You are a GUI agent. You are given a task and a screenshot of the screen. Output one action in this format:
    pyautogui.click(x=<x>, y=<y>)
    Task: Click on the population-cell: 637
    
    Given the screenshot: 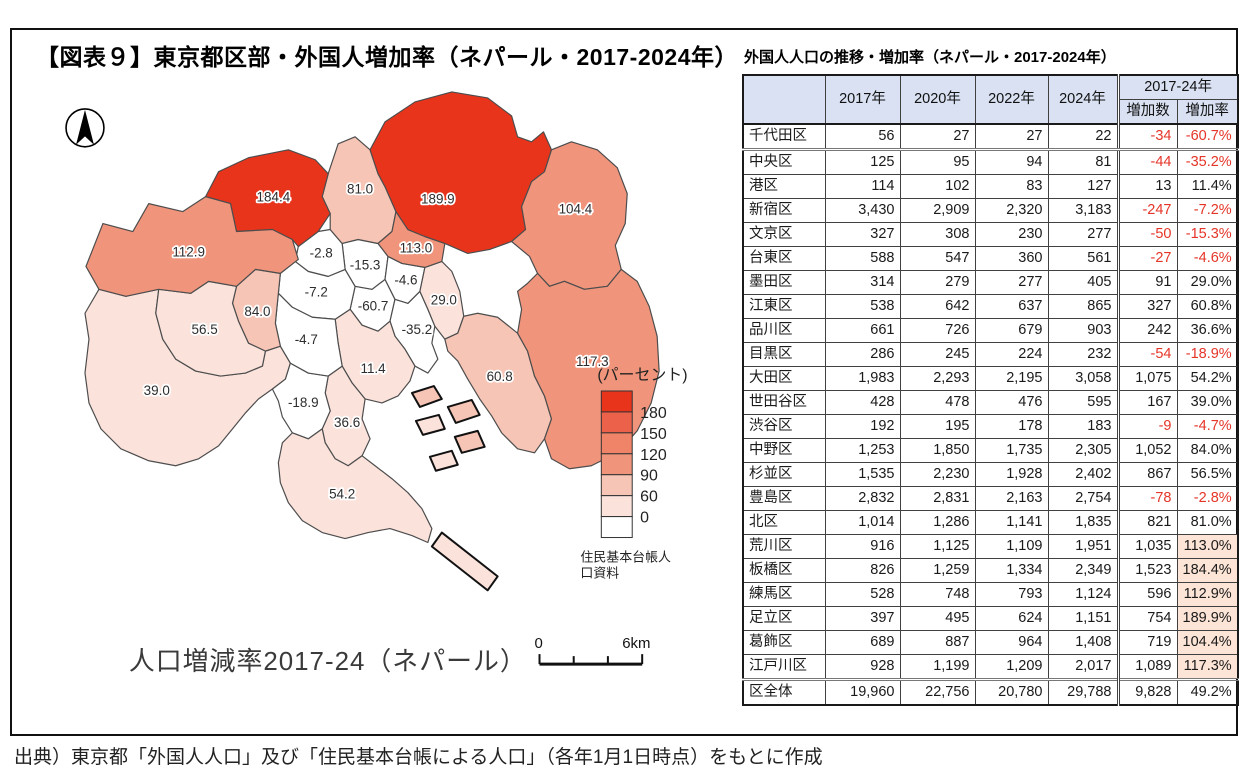 What is the action you would take?
    pyautogui.click(x=1011, y=306)
    